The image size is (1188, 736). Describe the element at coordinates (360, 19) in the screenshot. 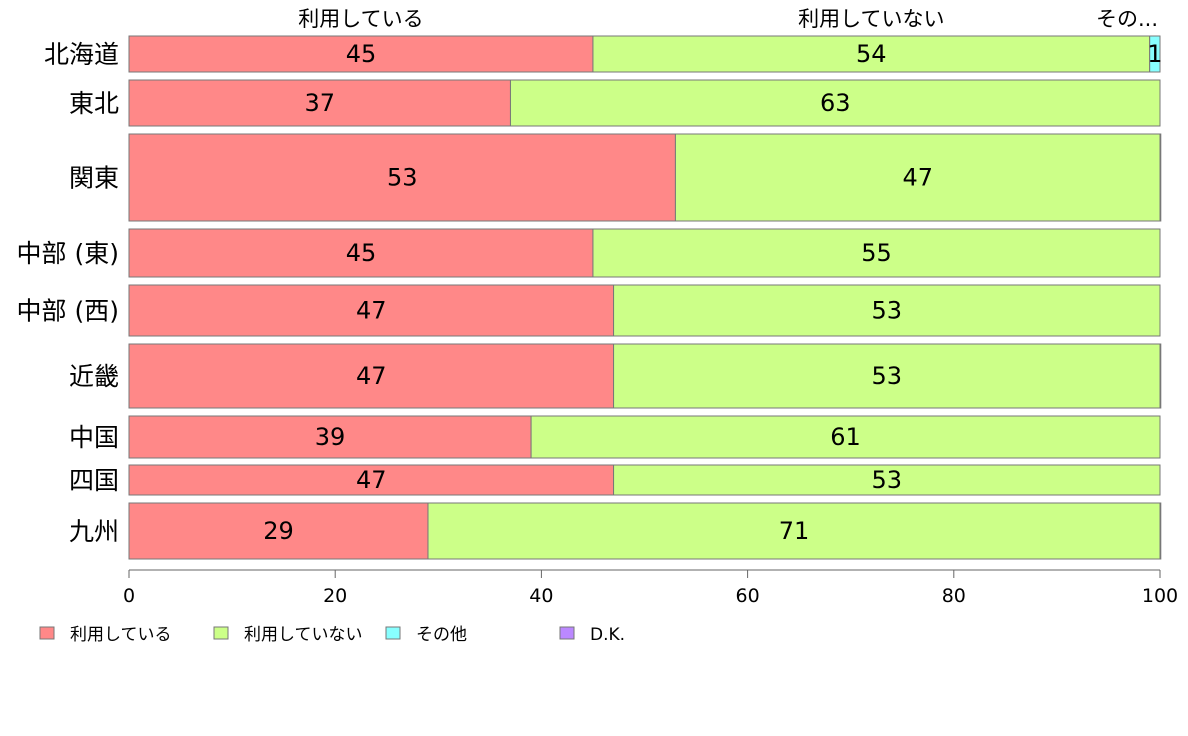

I see `top-label: 利用している` at that location.